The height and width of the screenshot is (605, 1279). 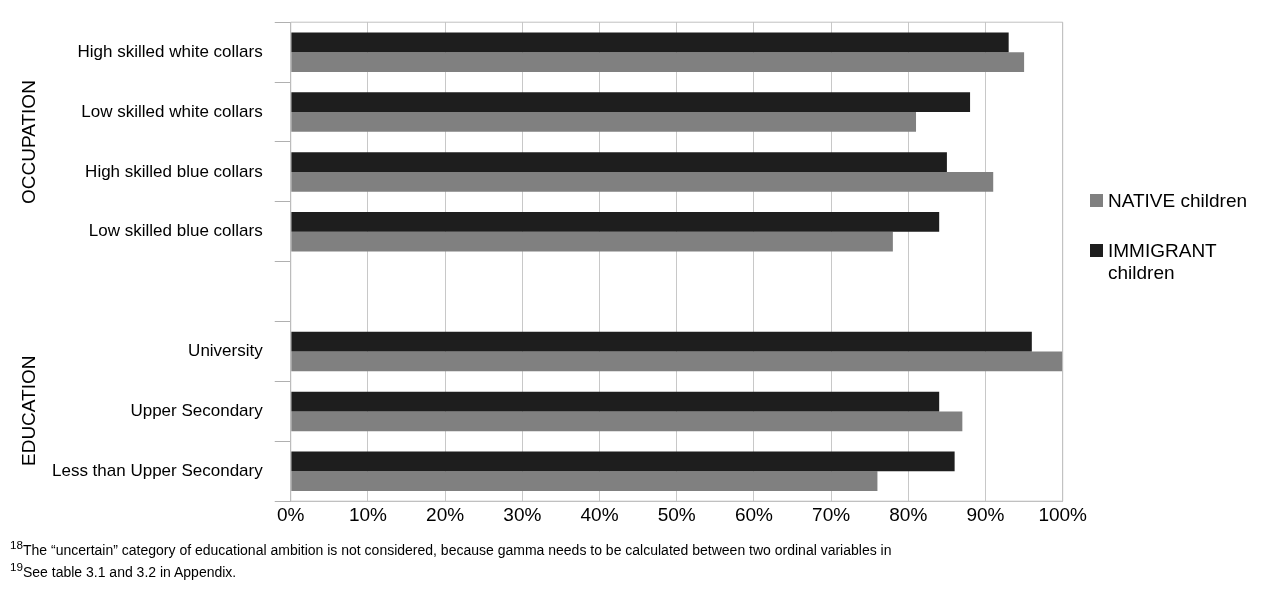 I want to click on x-tick-label: 40%, so click(x=599, y=514).